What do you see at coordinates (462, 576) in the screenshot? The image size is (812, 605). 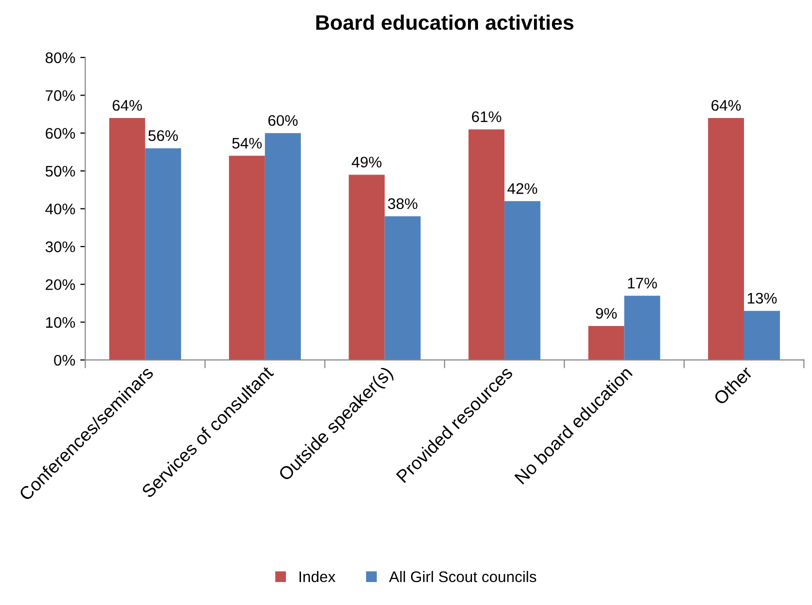 I see `legend-label: All Girl Scout councils` at bounding box center [462, 576].